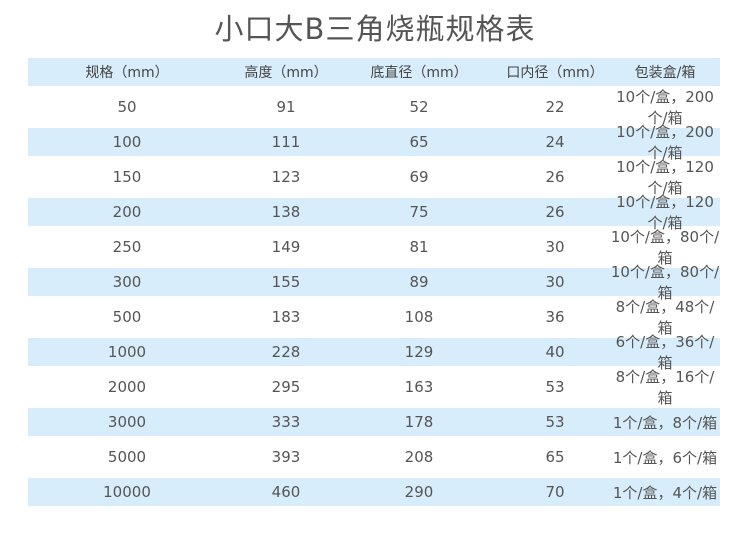 The image size is (750, 541). What do you see at coordinates (419, 387) in the screenshot?
I see `table-cell: 163` at bounding box center [419, 387].